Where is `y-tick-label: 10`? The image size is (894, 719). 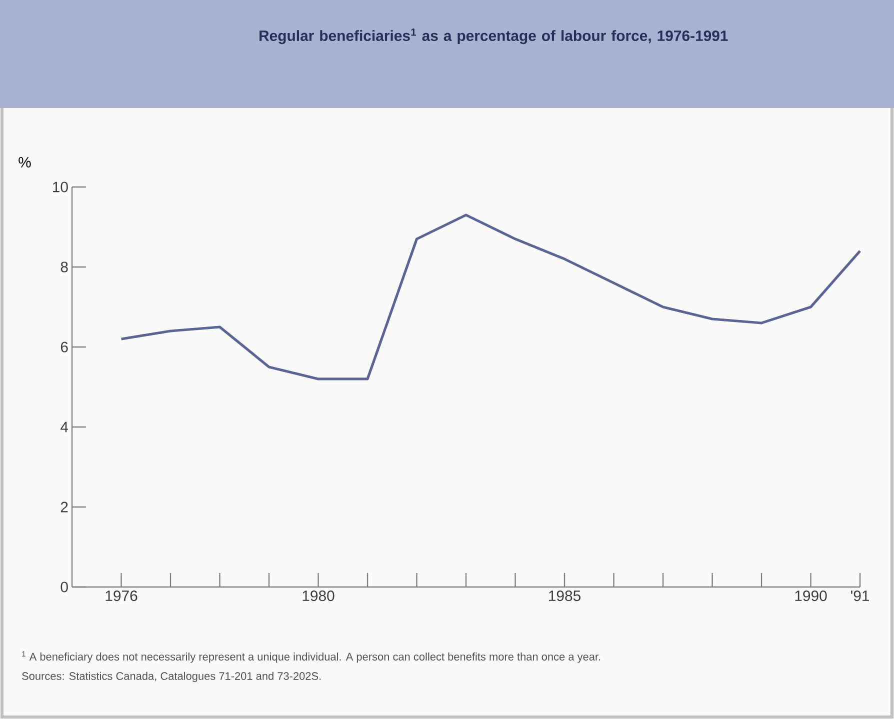
y-tick-label: 10 is located at coordinates (60, 187).